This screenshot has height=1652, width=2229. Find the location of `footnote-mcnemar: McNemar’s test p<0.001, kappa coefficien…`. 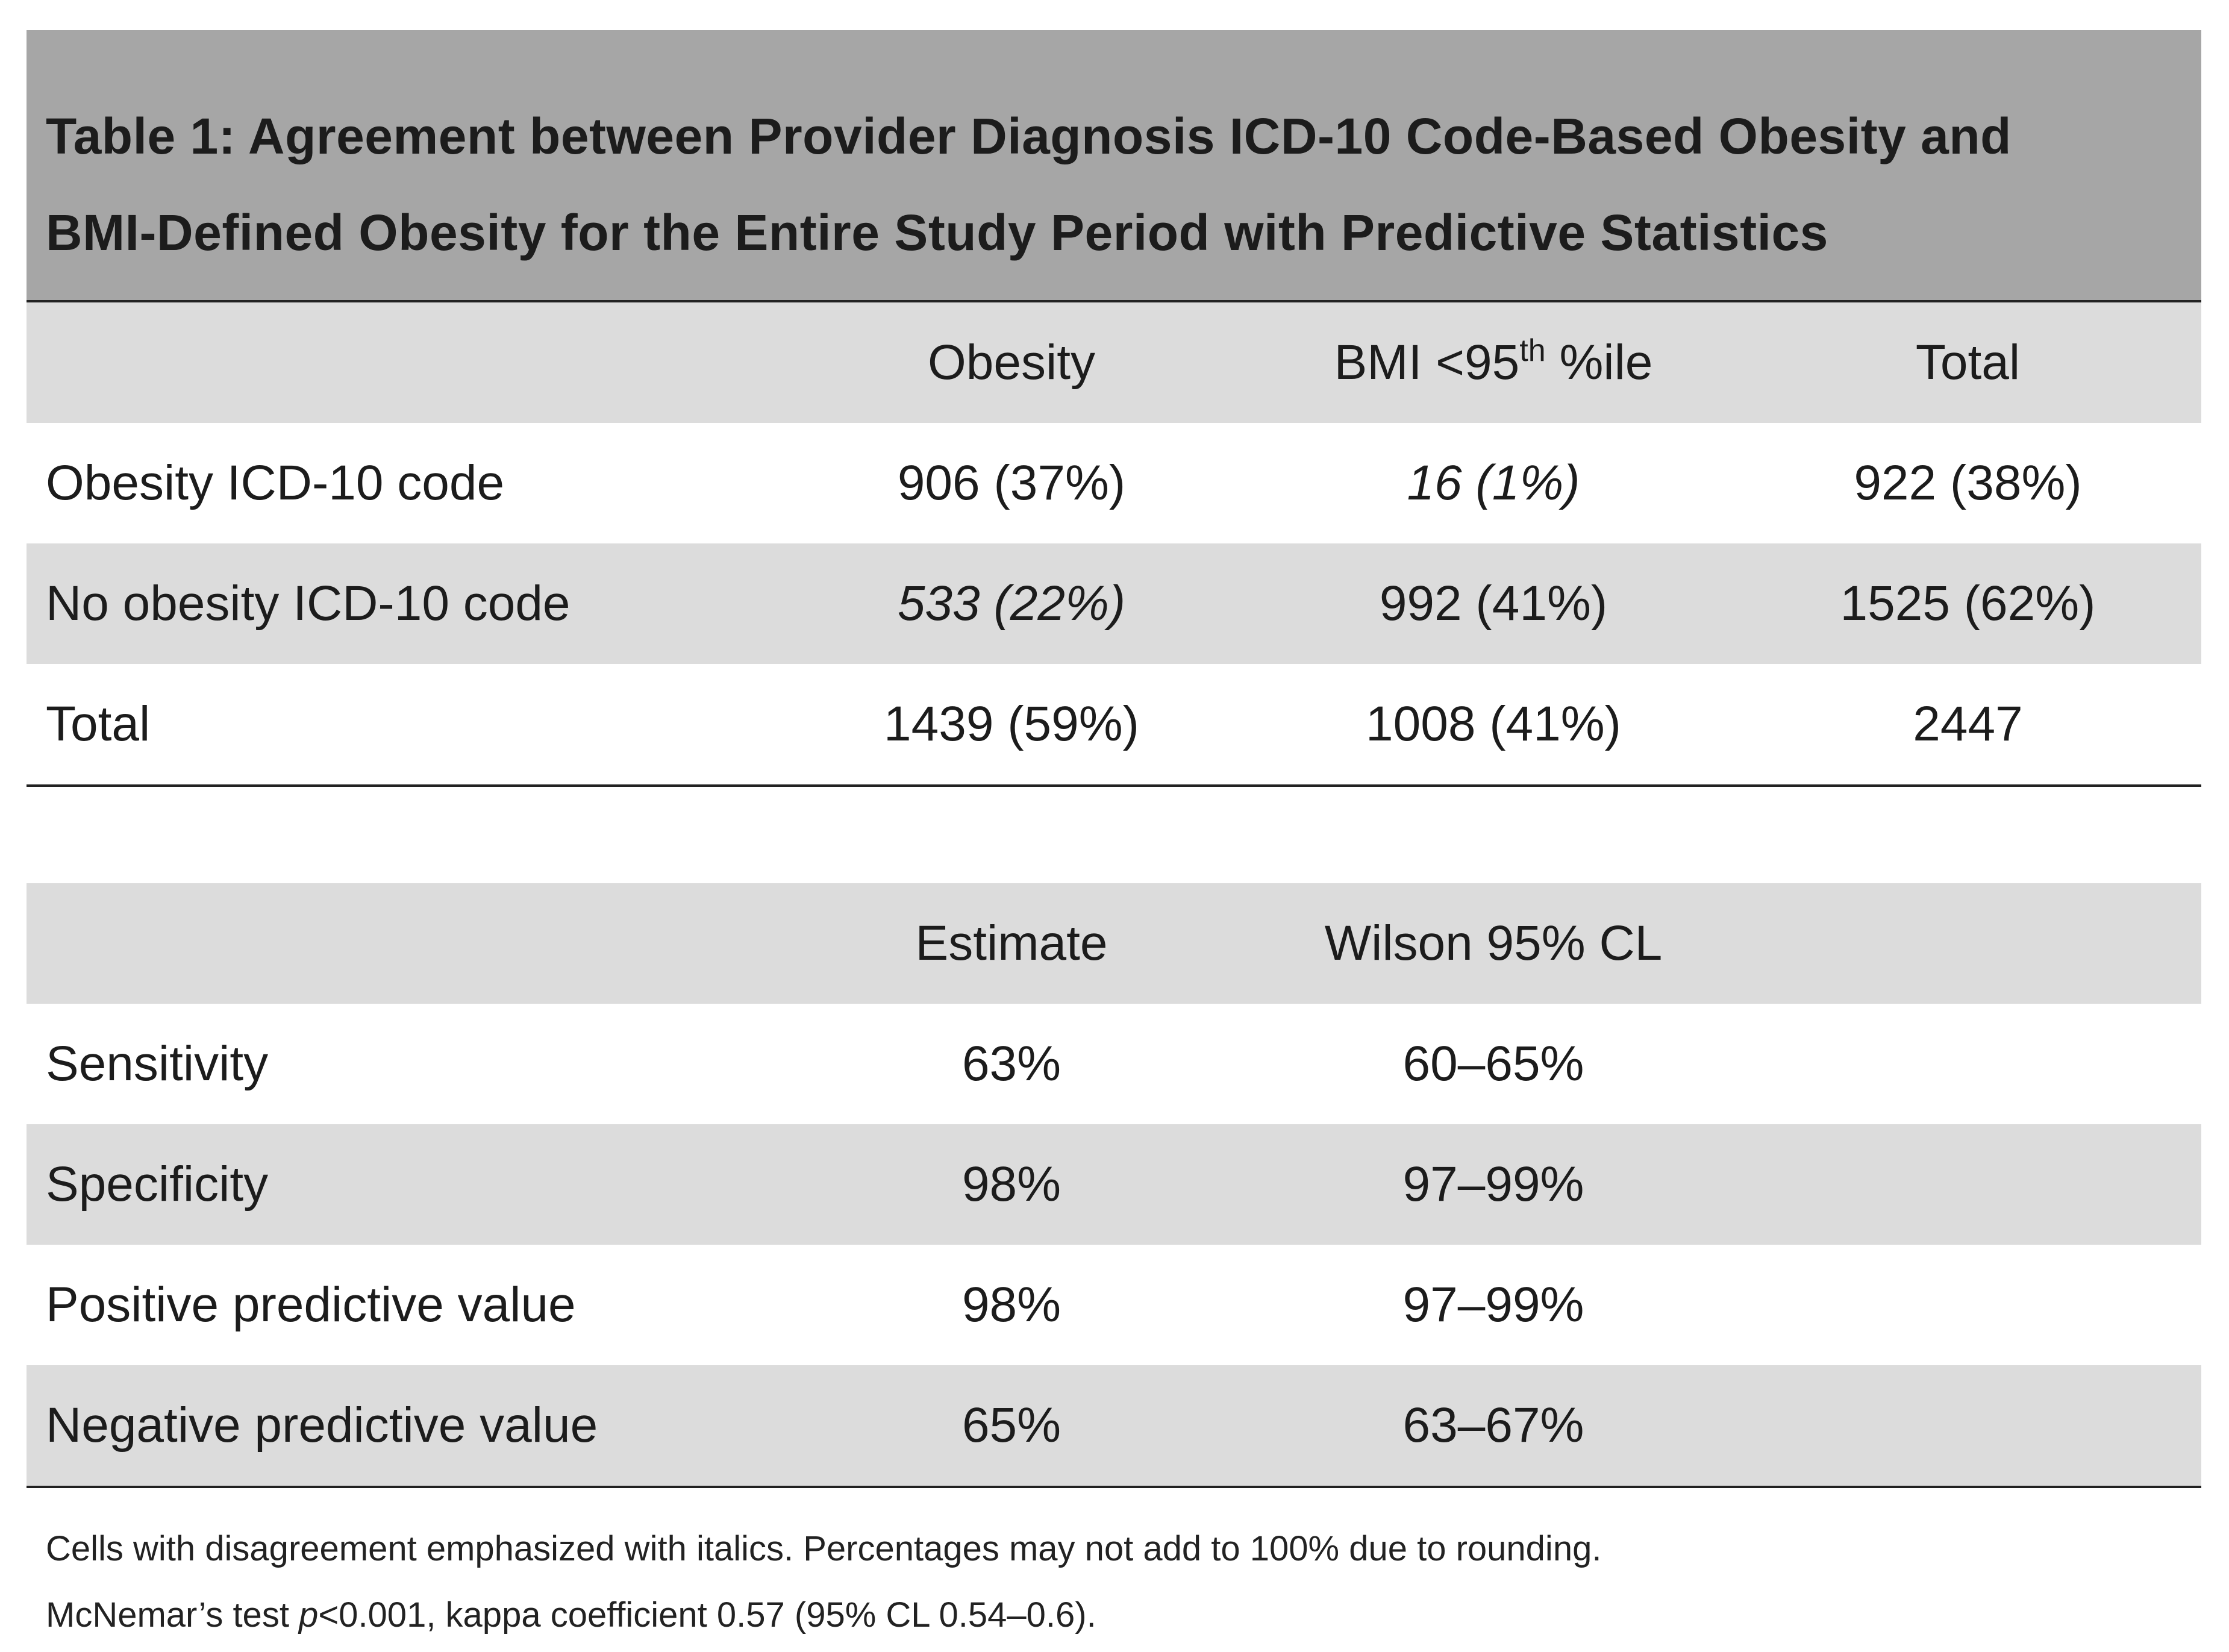

footnote-mcnemar: McNemar’s test p<0.001, kappa coefficien… is located at coordinates (1123, 1615).